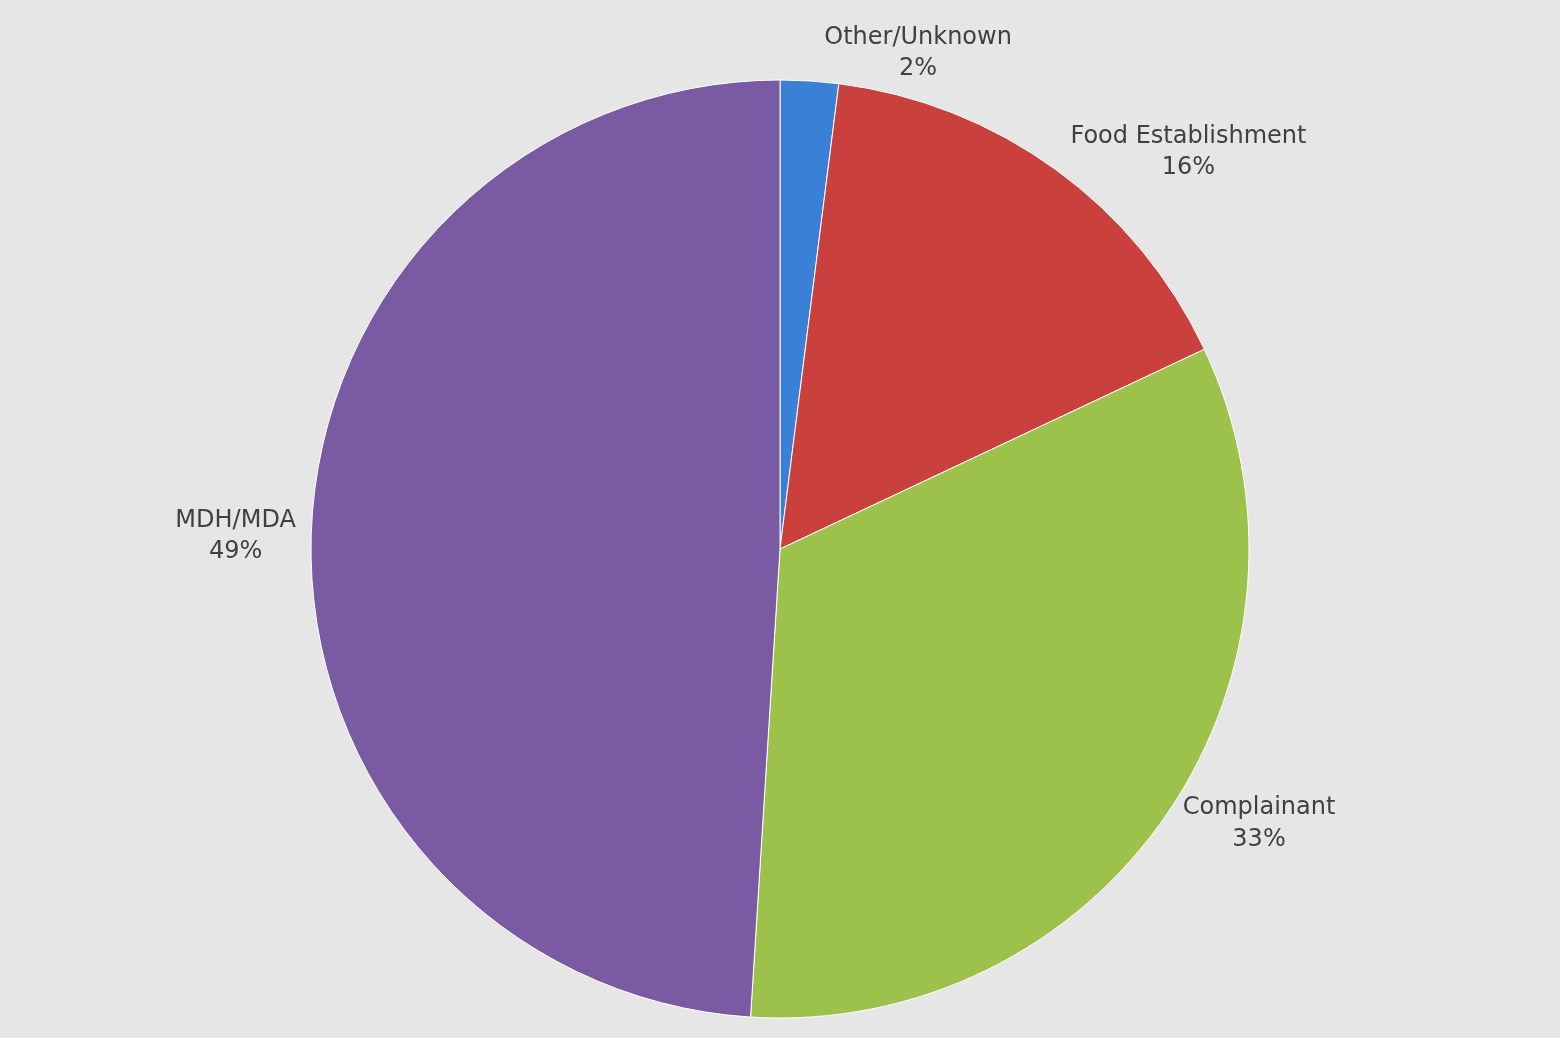 The width and height of the screenshot is (1560, 1038). I want to click on data-label: 2%, so click(918, 67).